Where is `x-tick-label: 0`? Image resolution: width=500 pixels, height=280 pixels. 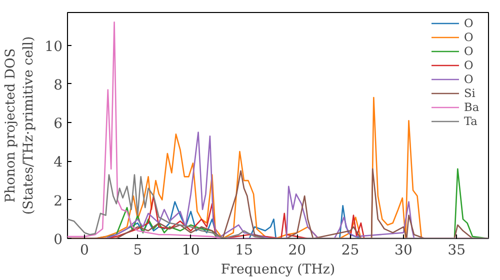
x-tick-label: 0 is located at coordinates (84, 250).